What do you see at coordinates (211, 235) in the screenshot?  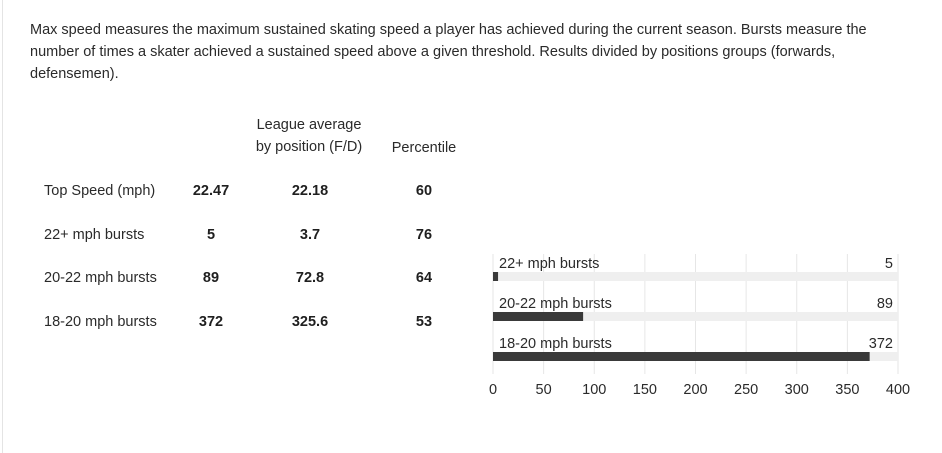 I see `row-value: 5` at bounding box center [211, 235].